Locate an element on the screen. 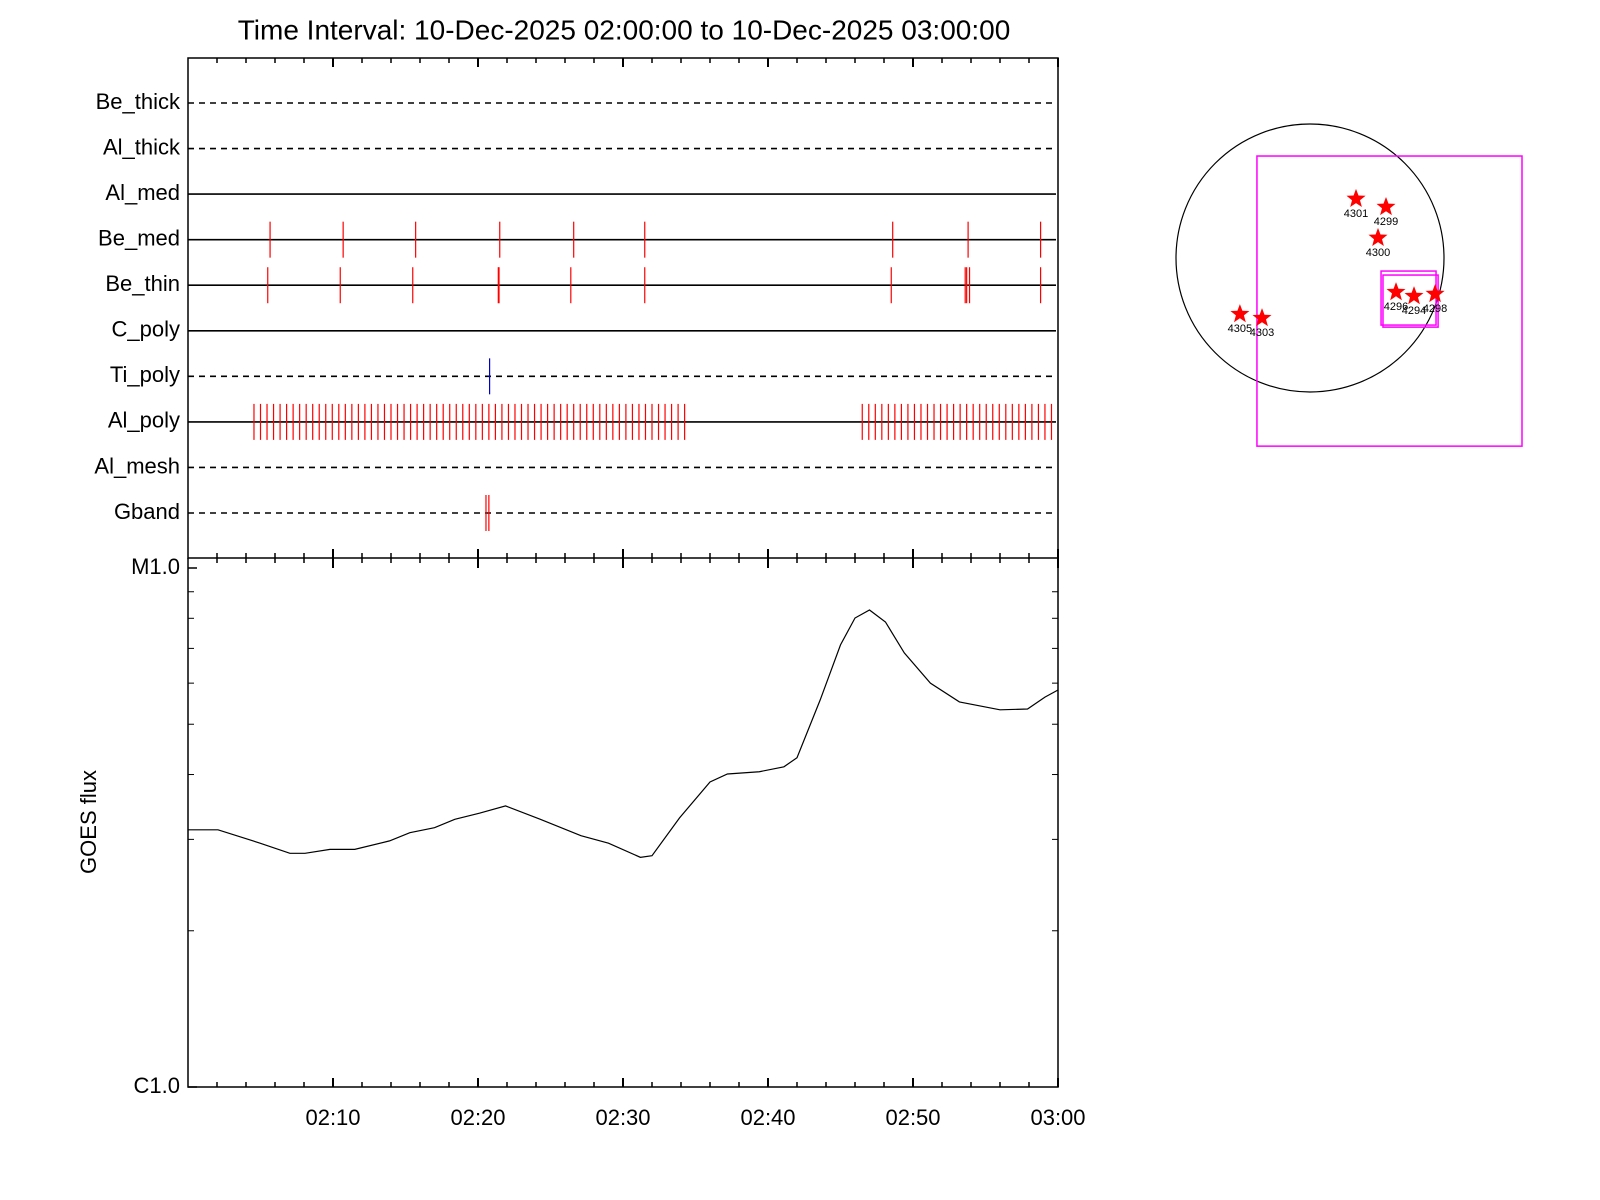 This screenshot has width=1600, height=1200. y-axis-label: GOES flux is located at coordinates (88, 822).